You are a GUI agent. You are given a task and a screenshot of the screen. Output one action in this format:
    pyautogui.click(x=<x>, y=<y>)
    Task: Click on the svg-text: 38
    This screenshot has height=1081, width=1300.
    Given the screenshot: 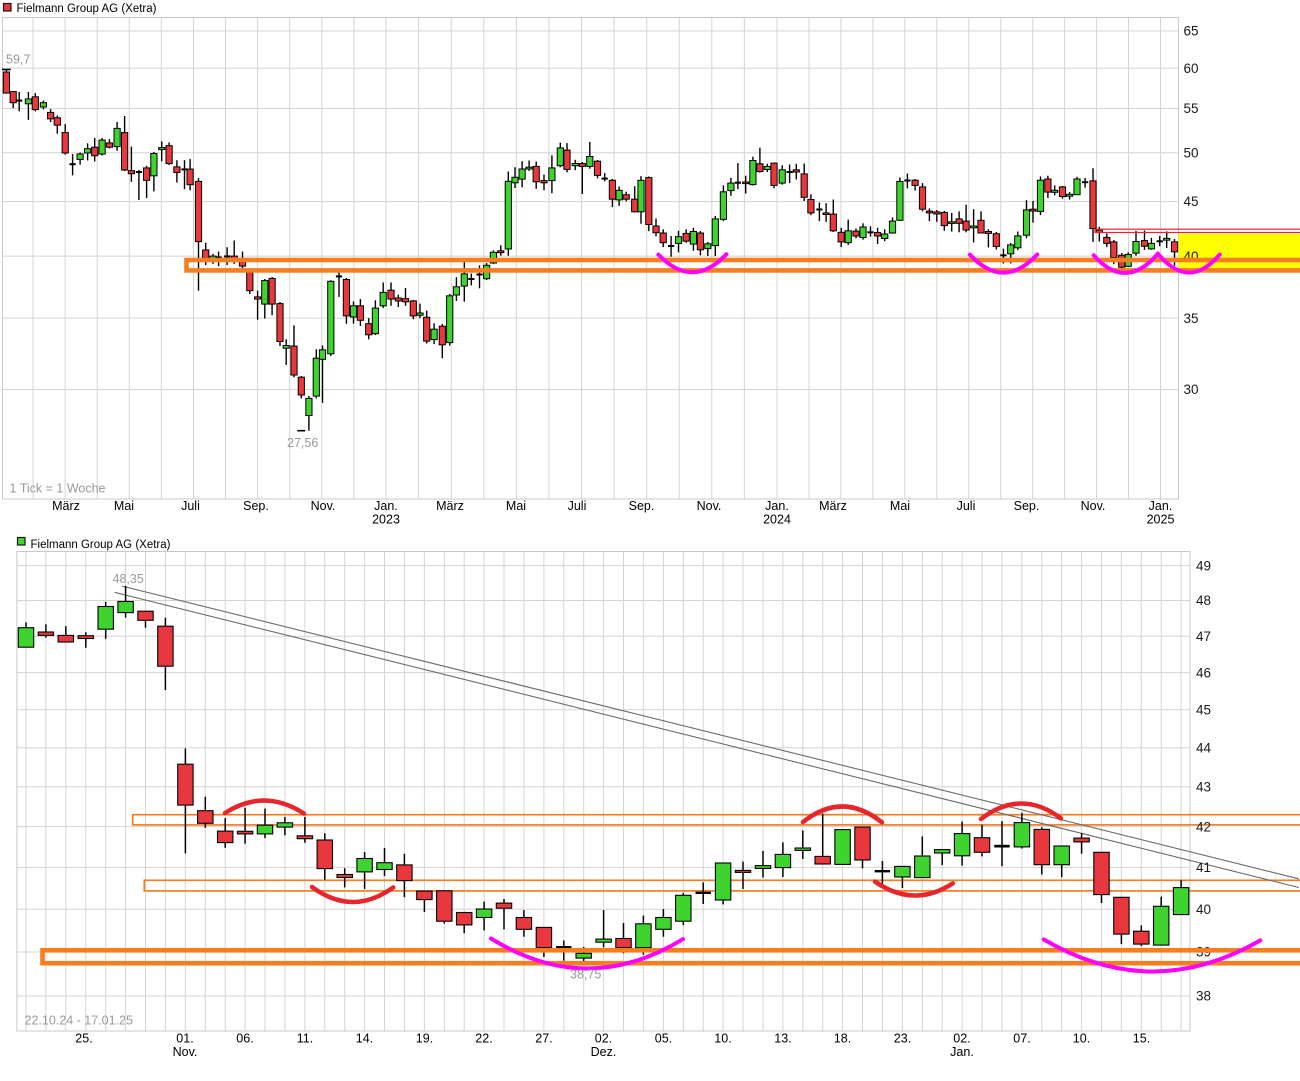 What is the action you would take?
    pyautogui.click(x=1203, y=996)
    